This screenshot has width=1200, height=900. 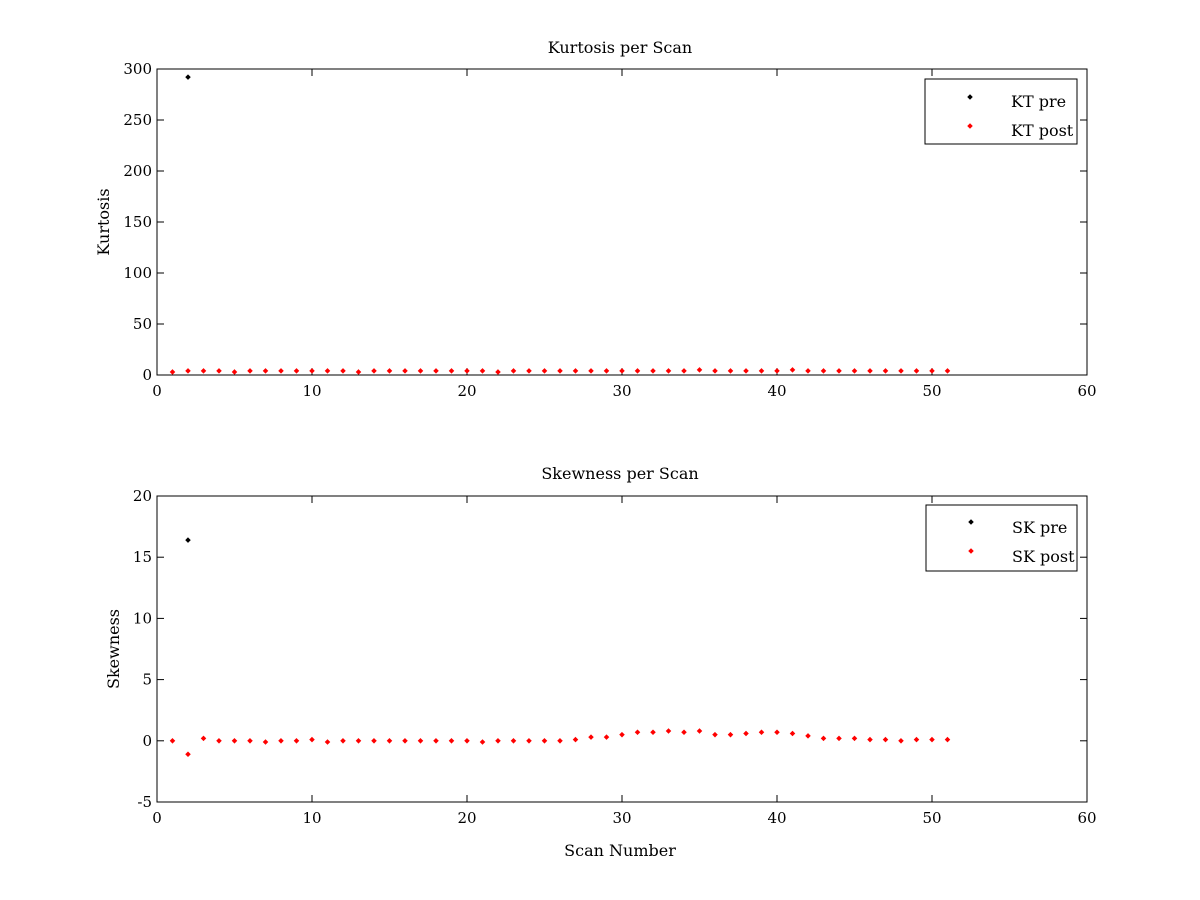 What do you see at coordinates (1086, 818) in the screenshot?
I see `skewness-x-tick-label: 60` at bounding box center [1086, 818].